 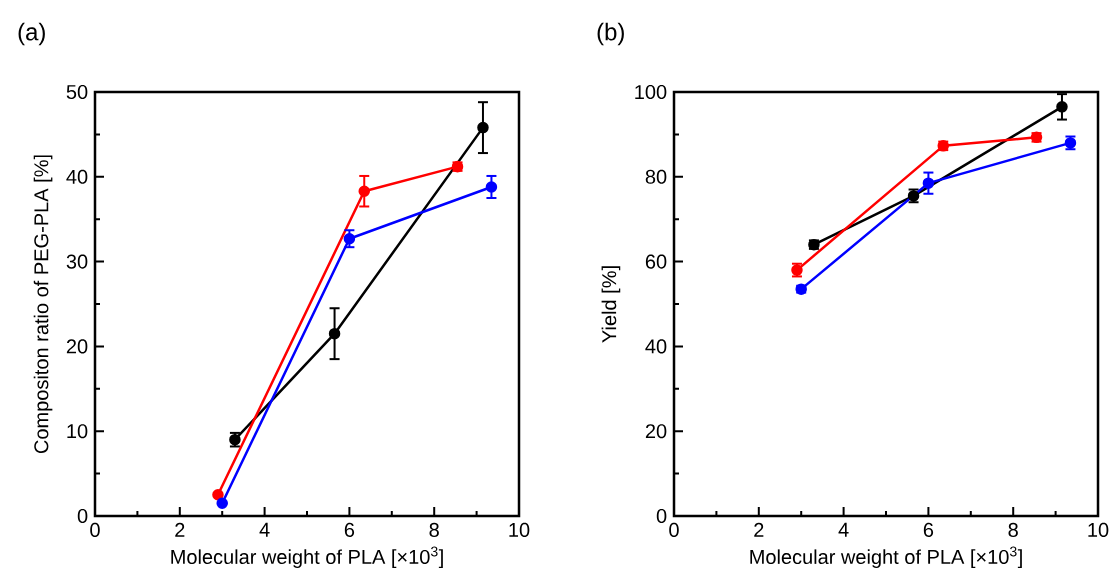 What do you see at coordinates (31, 34) in the screenshot?
I see `chart-title: (a)` at bounding box center [31, 34].